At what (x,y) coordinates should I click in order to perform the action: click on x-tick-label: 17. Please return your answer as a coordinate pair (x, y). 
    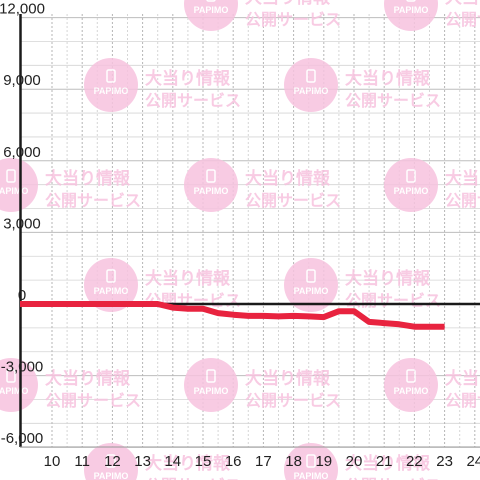
    Looking at the image, I should click on (263, 461).